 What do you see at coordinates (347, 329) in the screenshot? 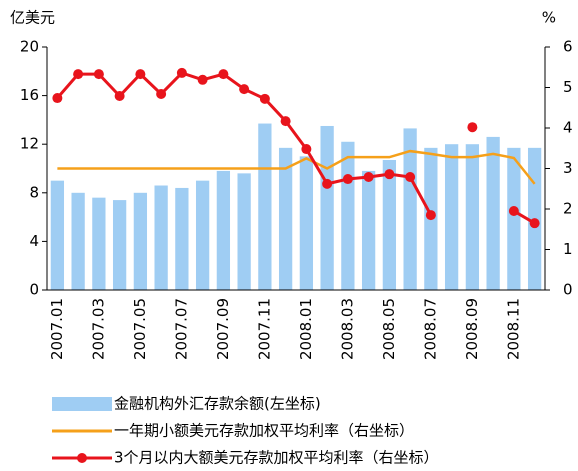
I see `x-tick-label: 2008.03` at bounding box center [347, 329].